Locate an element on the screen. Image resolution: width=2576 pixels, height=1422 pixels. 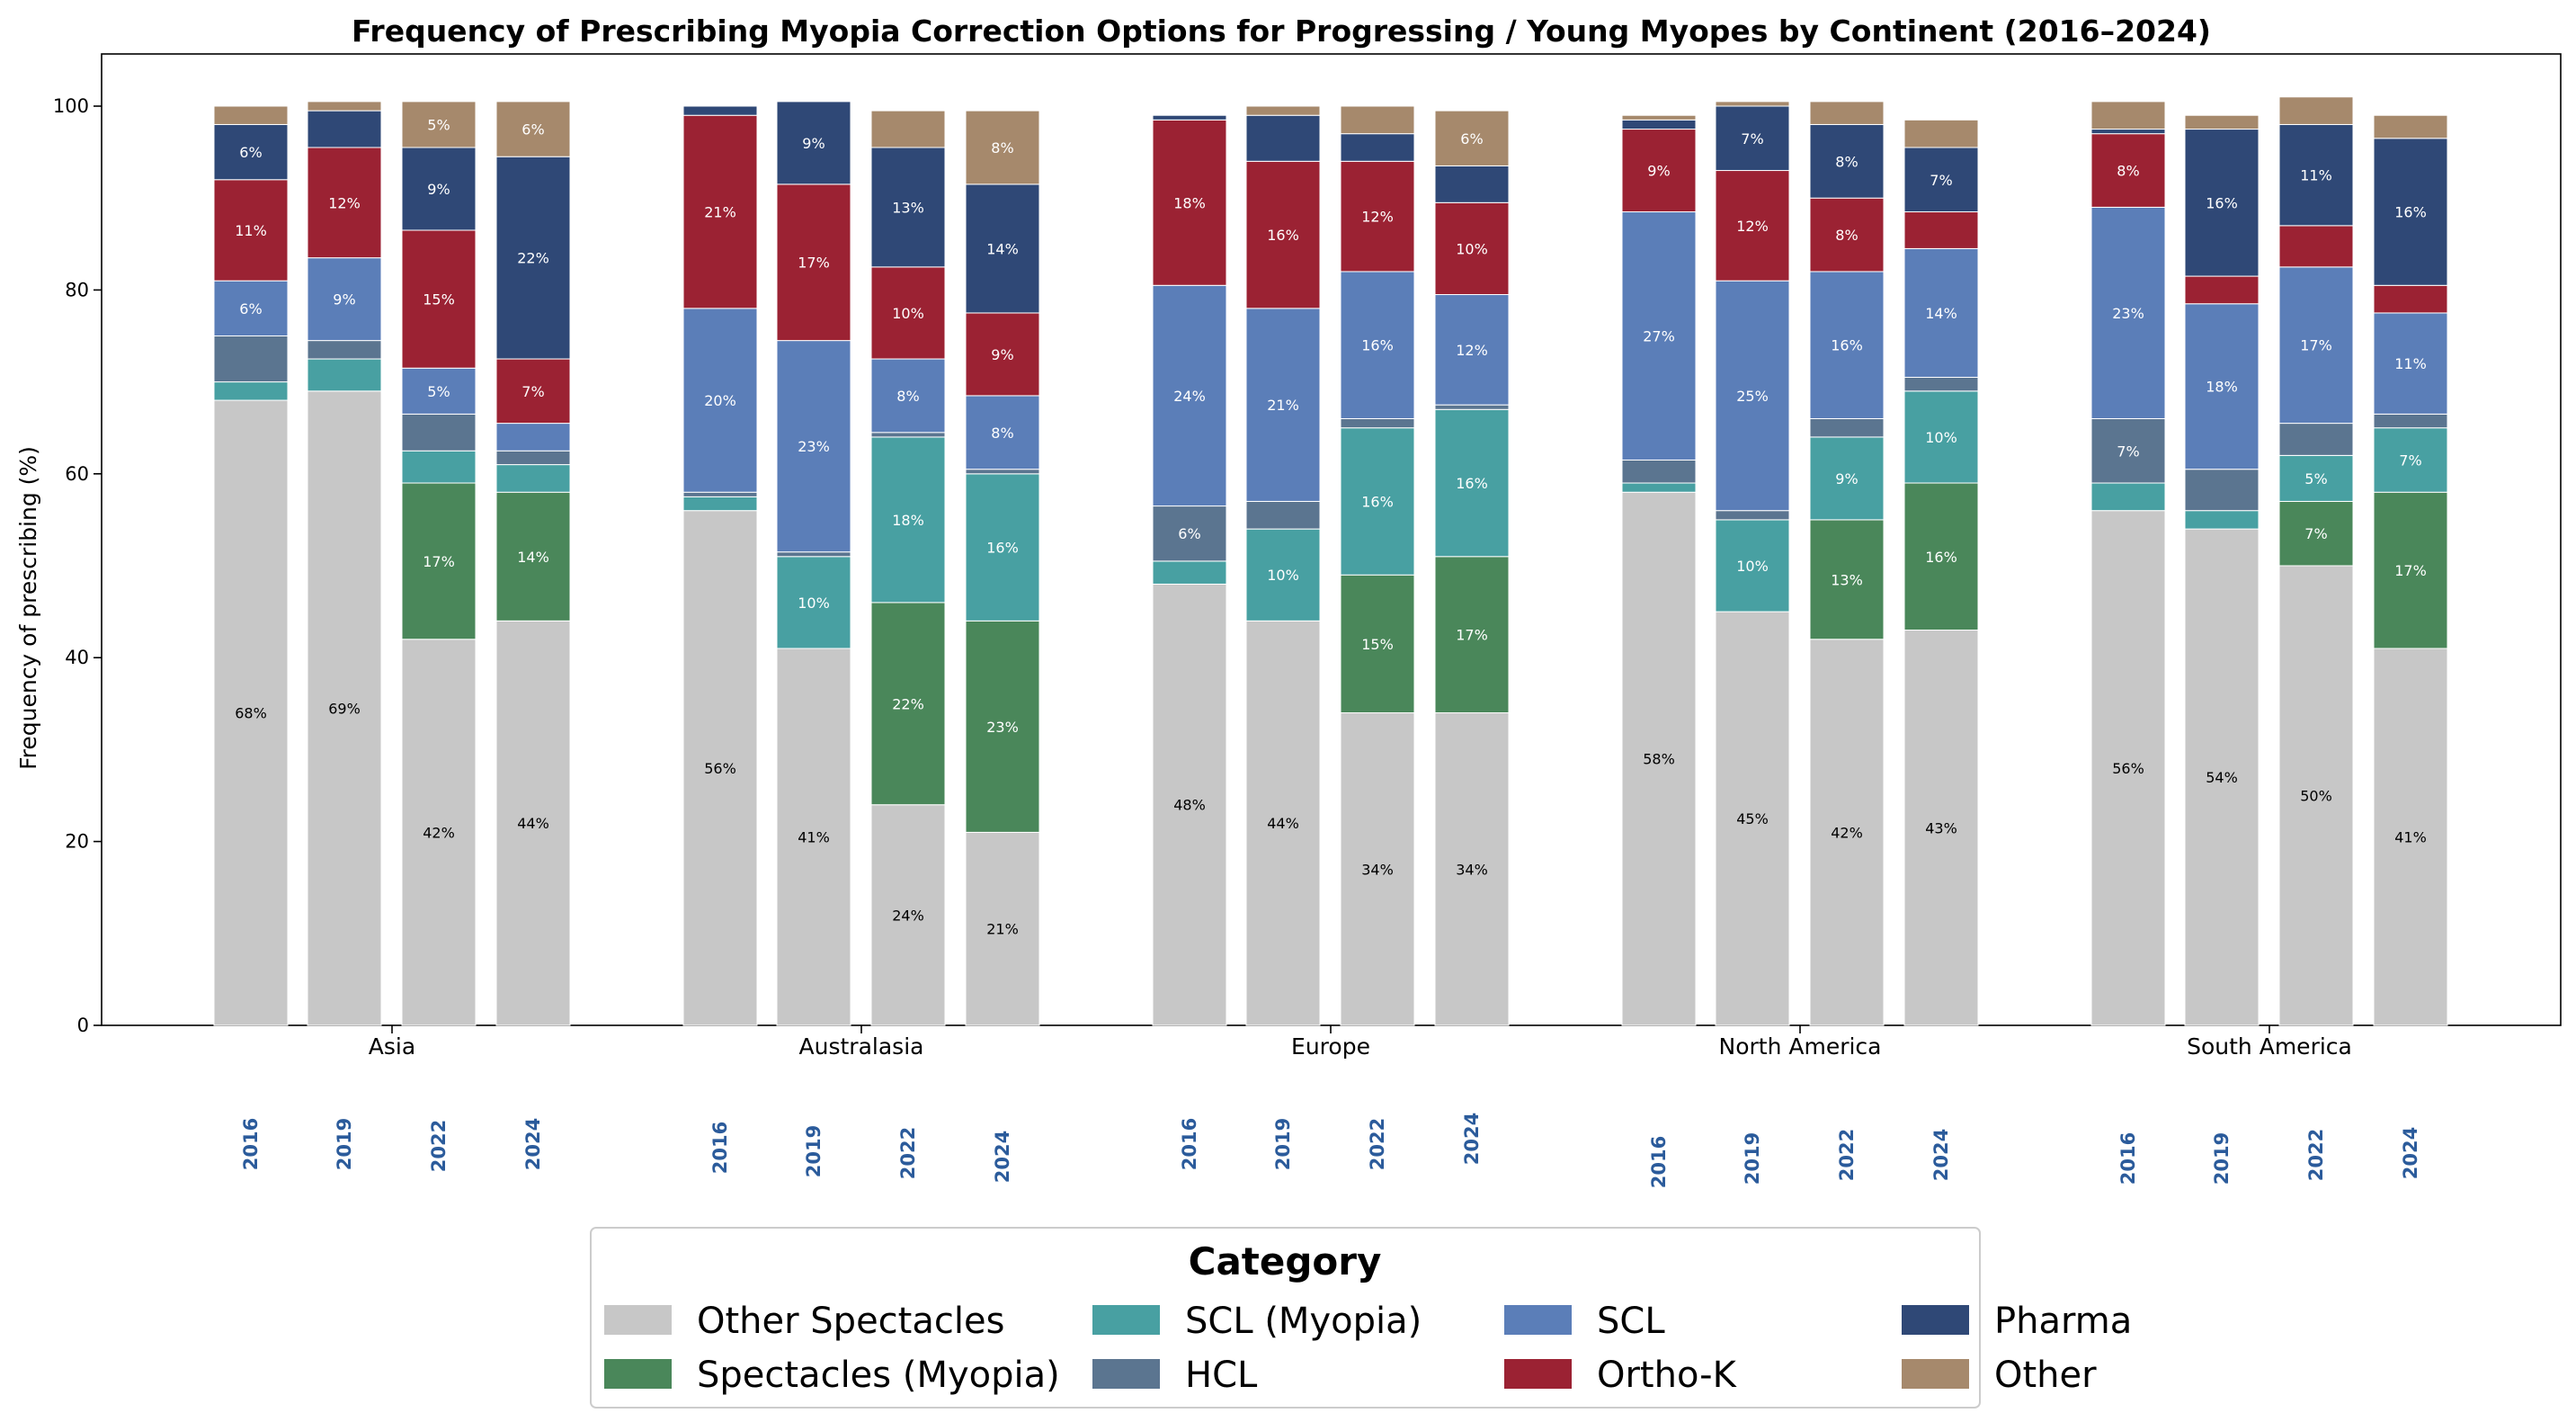
bar-segment-asia-2016-ortho-k is located at coordinates (251, 231).